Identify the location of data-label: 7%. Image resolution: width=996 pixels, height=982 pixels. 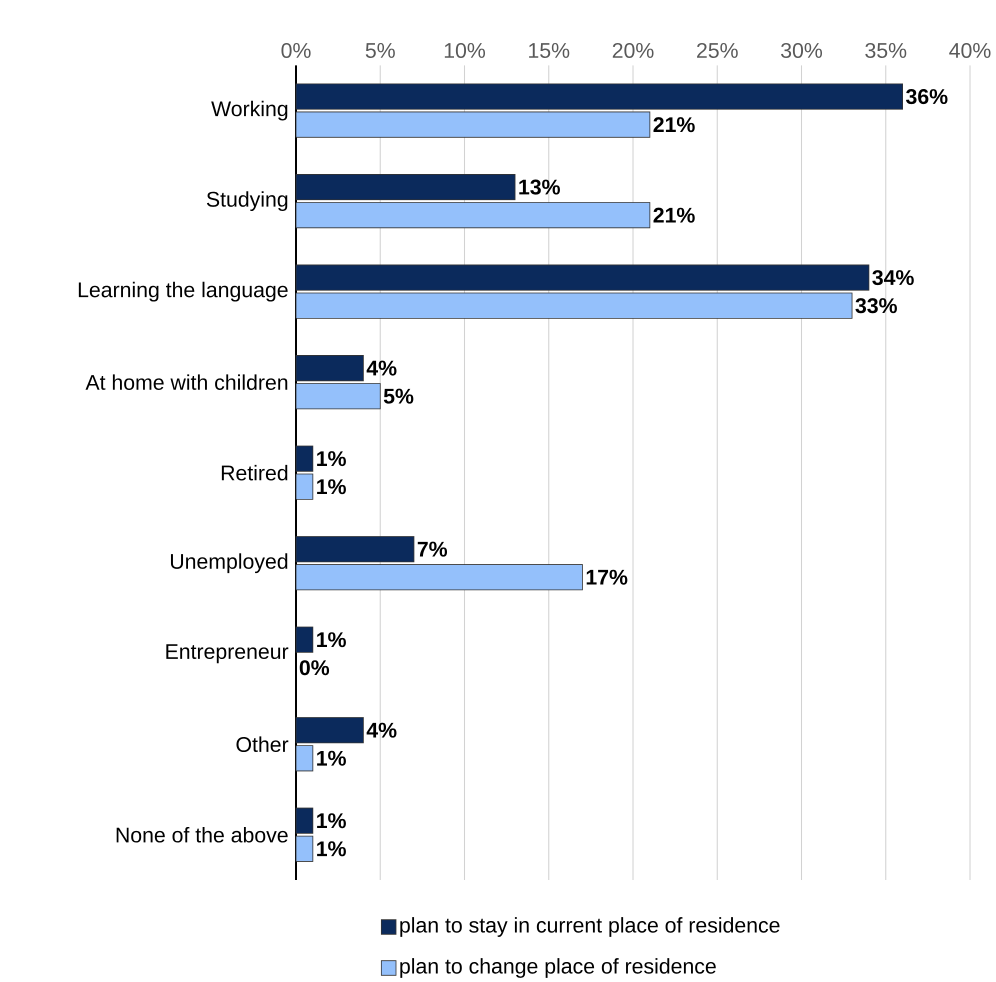
(433, 549).